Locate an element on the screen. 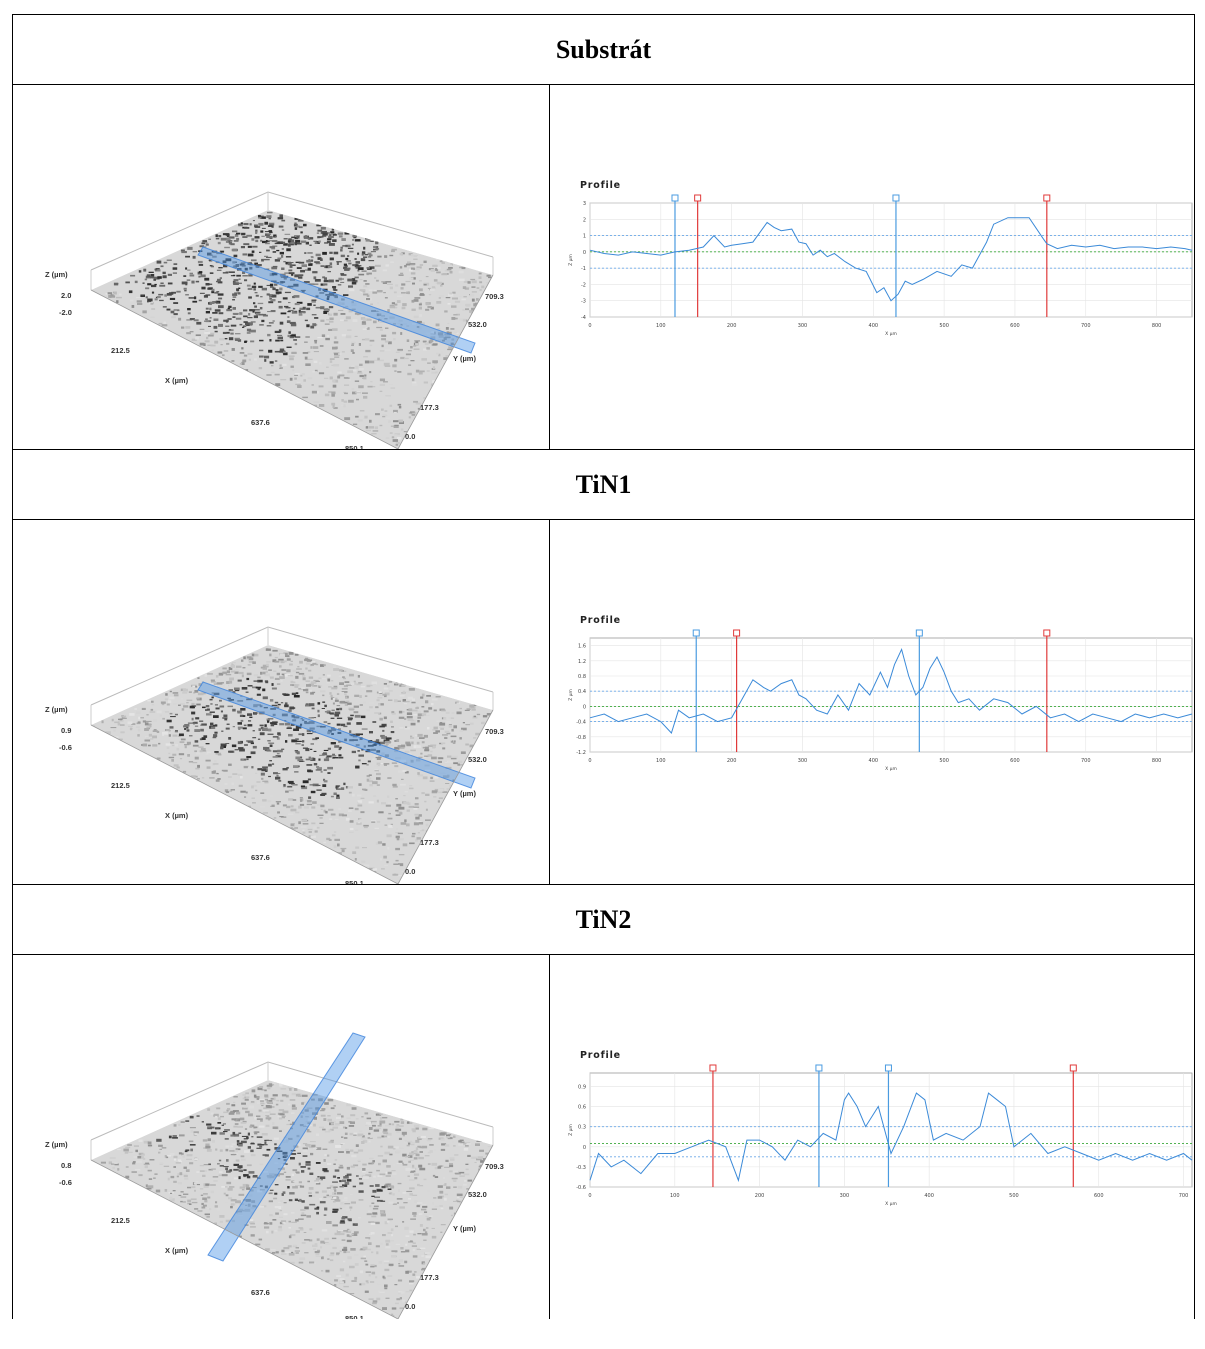  plot-area is located at coordinates (891, 1130).